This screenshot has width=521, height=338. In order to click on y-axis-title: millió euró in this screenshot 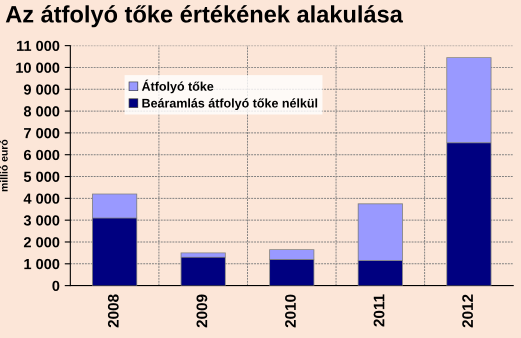, I will do `click(4, 166)`.